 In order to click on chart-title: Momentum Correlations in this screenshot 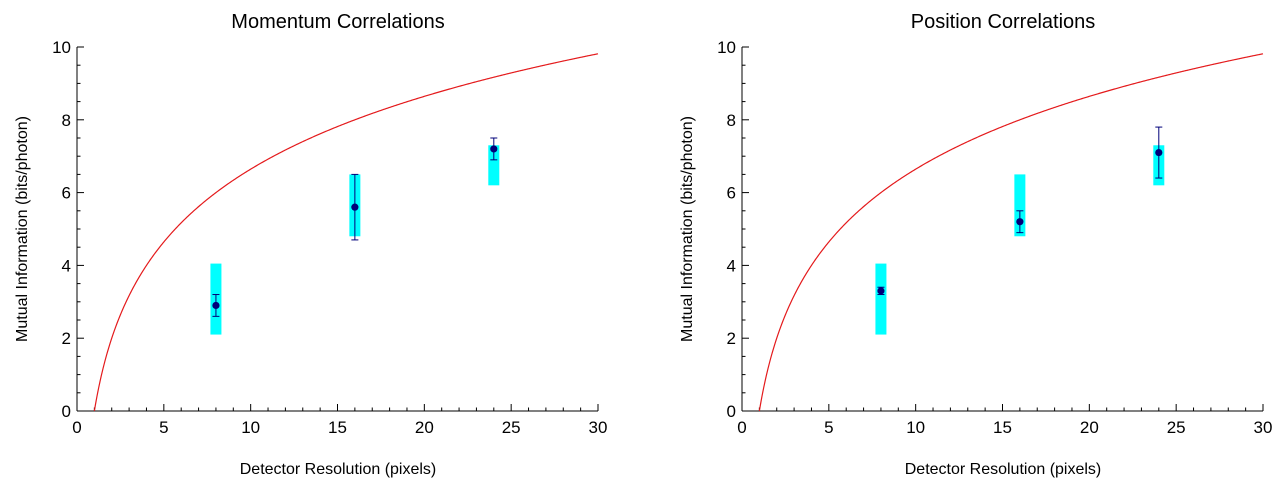, I will do `click(337, 22)`.